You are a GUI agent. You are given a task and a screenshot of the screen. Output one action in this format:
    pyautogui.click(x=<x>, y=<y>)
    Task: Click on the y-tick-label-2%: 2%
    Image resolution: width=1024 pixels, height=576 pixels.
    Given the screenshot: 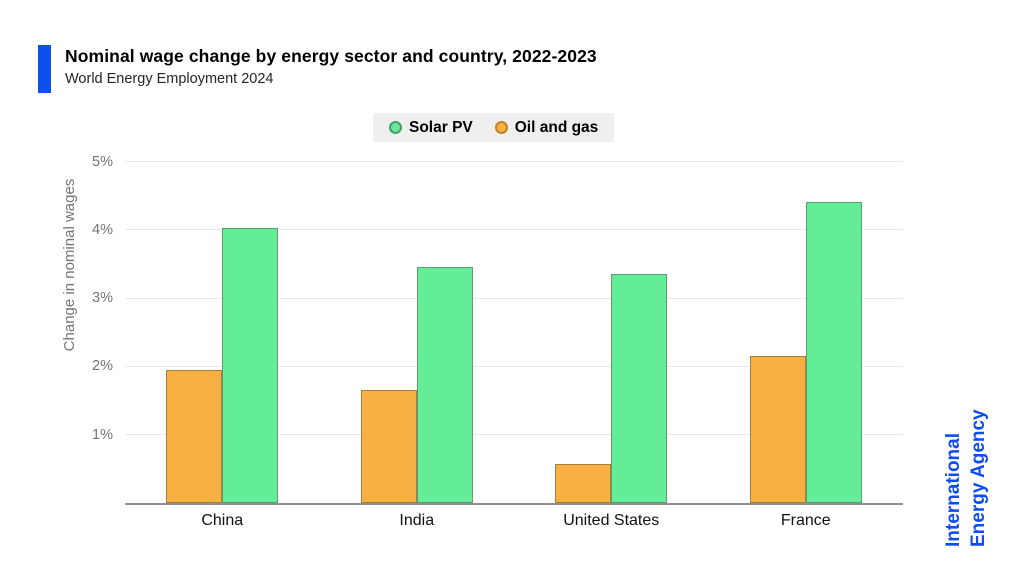 What is the action you would take?
    pyautogui.click(x=102, y=366)
    